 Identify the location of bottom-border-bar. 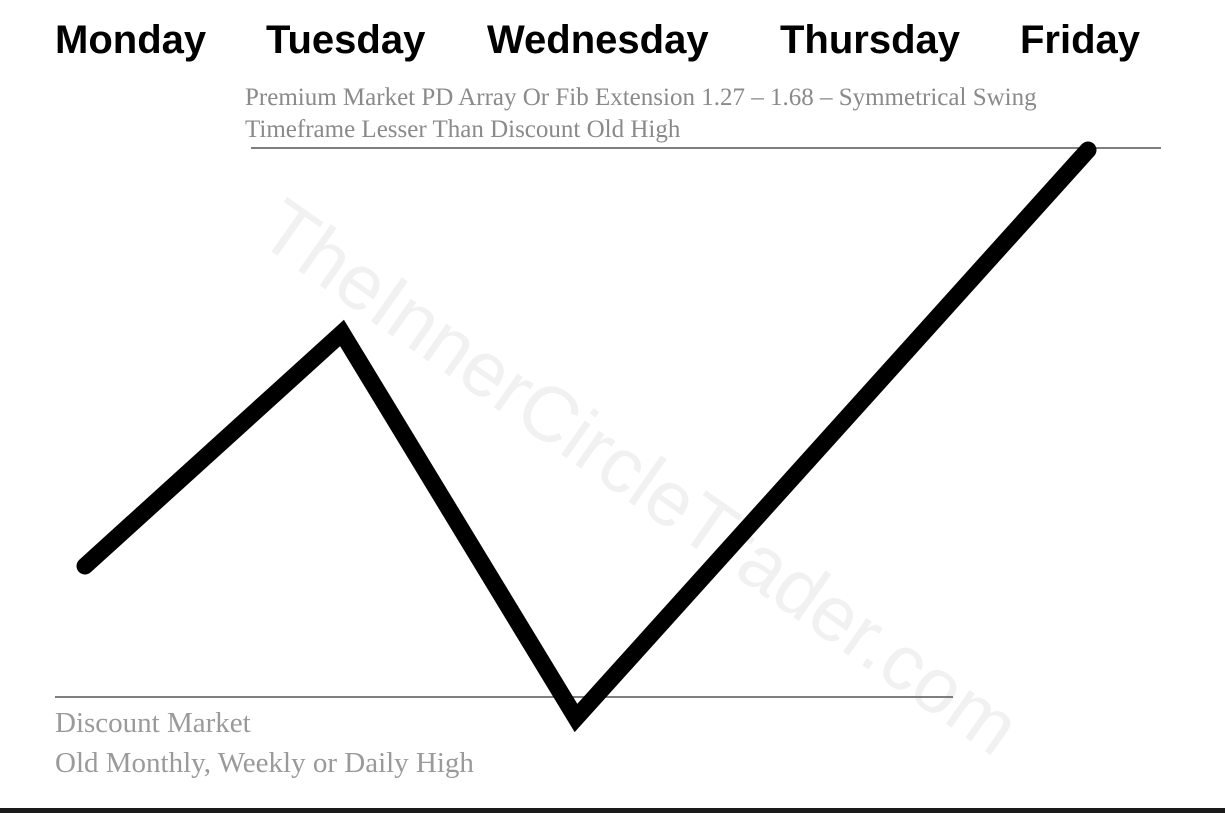
(612, 810).